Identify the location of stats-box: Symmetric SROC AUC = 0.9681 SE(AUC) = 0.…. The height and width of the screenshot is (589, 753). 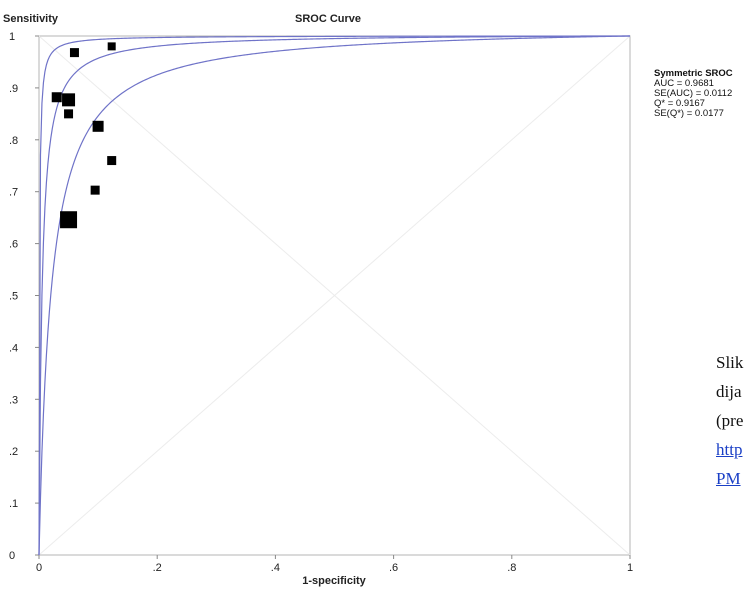
(693, 94).